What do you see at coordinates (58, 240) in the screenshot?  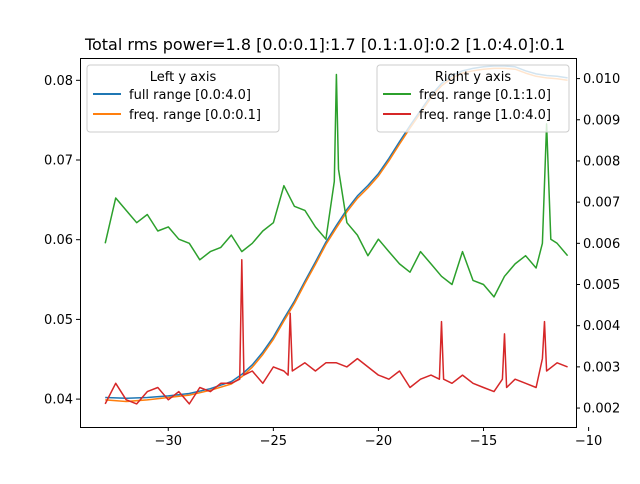 I see `y-left-tick-label: 0.06` at bounding box center [58, 240].